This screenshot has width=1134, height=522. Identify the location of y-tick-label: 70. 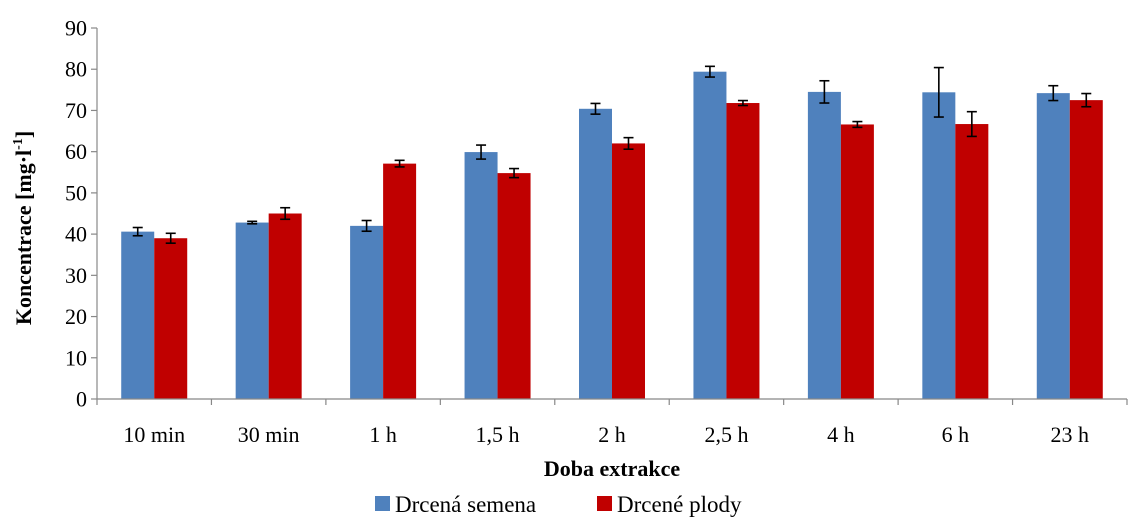
(76, 110).